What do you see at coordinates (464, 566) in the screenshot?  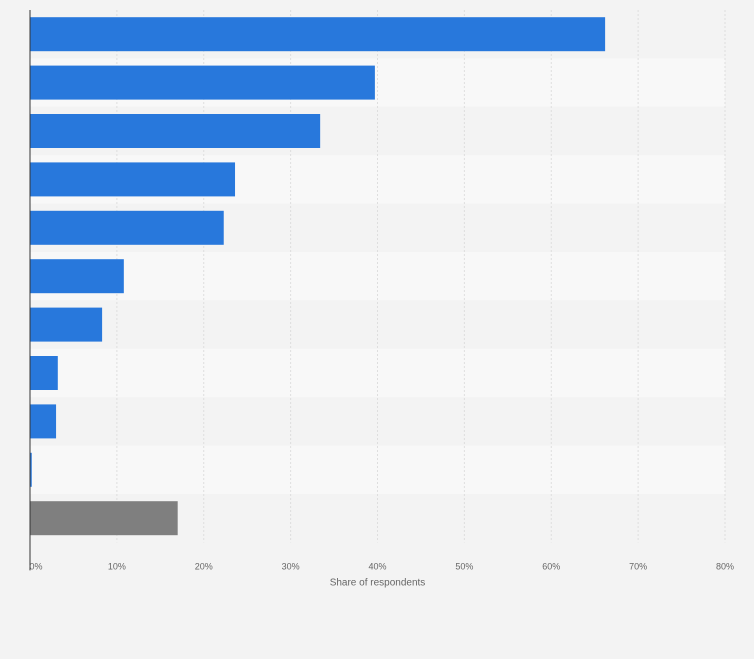 I see `x-tick-label: 50%` at bounding box center [464, 566].